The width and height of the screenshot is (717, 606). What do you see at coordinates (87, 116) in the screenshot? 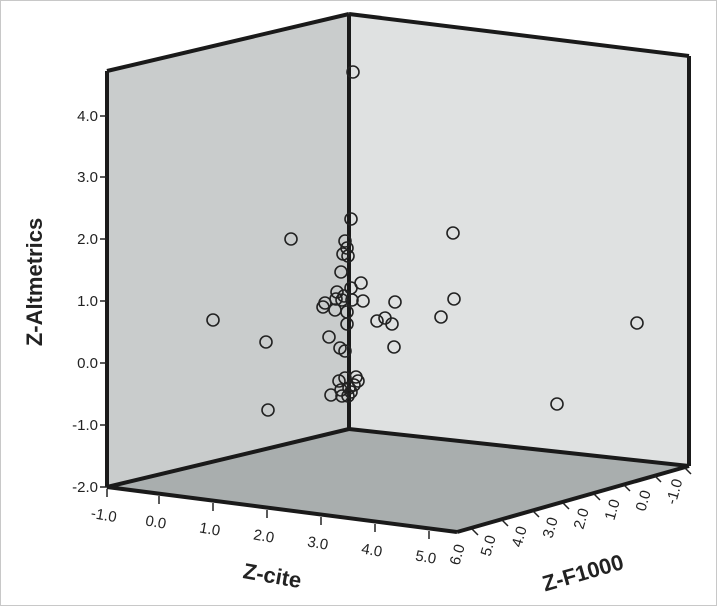
I see `y-tick-label: 4.0` at bounding box center [87, 116].